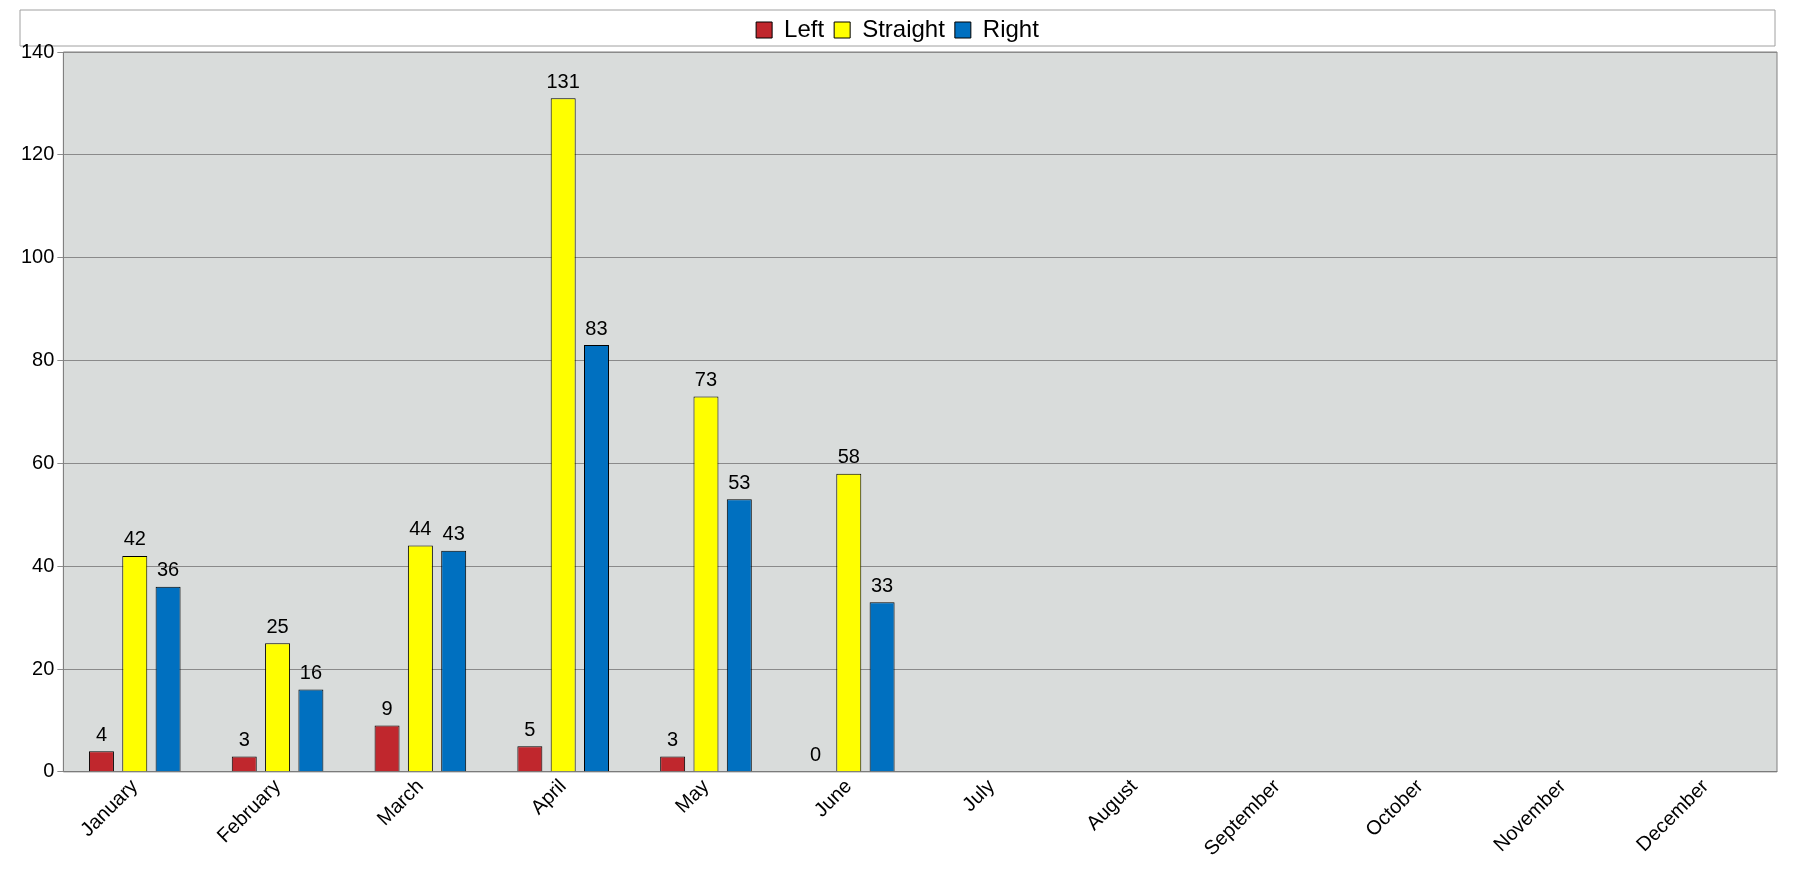 Image resolution: width=1805 pixels, height=882 pixels. Describe the element at coordinates (43, 667) in the screenshot. I see `y-tick-label: 20` at that location.